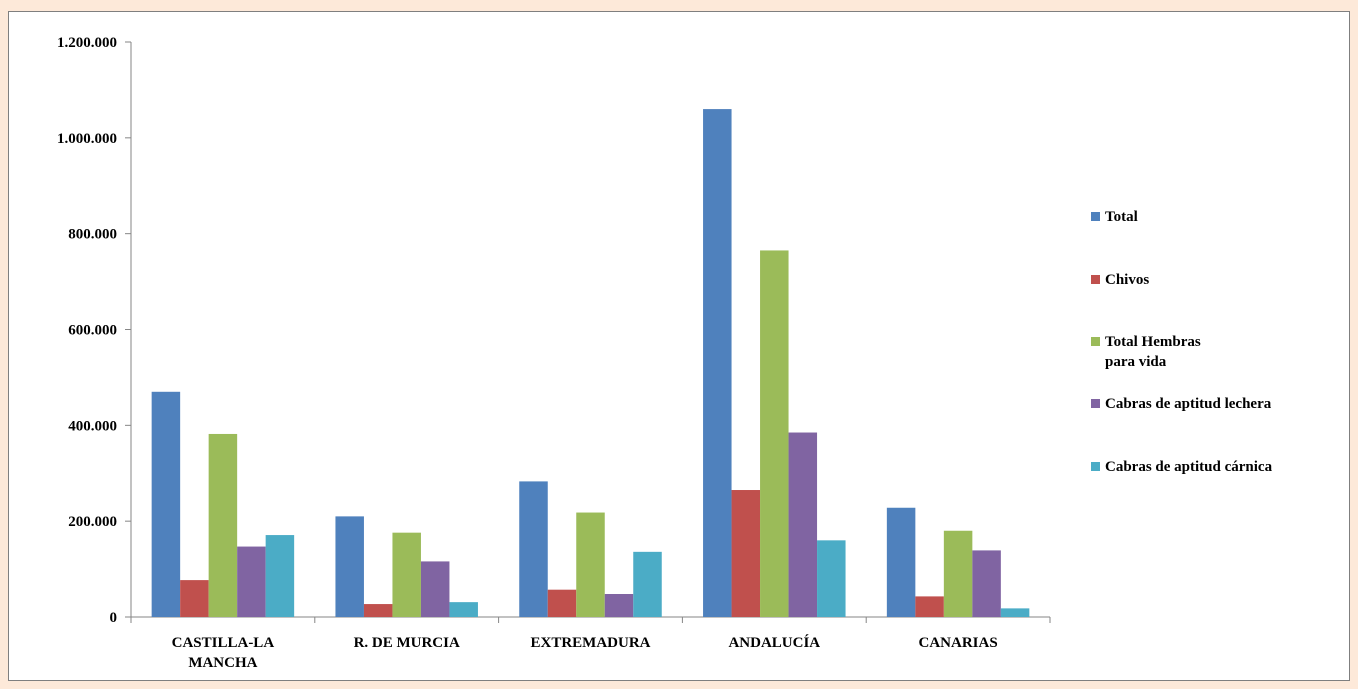 This screenshot has width=1358, height=689. What do you see at coordinates (223, 653) in the screenshot?
I see `x-tick-label: CASTILLA-LA MANCHA` at bounding box center [223, 653].